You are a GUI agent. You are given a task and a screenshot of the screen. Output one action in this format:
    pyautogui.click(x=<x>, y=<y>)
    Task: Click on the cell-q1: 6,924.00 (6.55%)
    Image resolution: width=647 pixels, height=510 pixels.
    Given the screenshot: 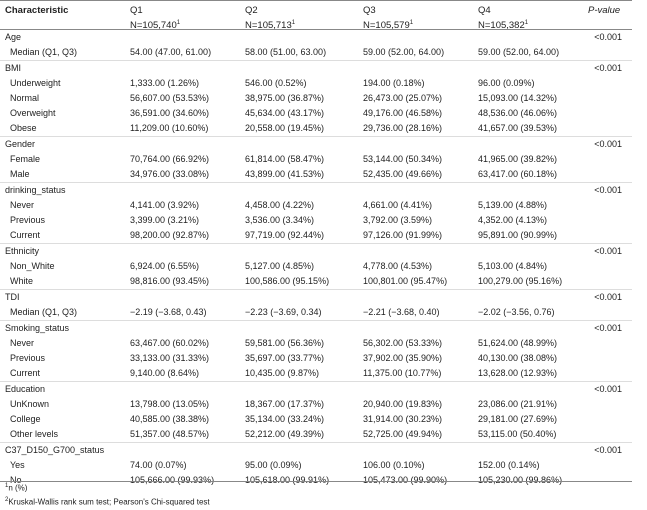 What is the action you would take?
    pyautogui.click(x=165, y=266)
    